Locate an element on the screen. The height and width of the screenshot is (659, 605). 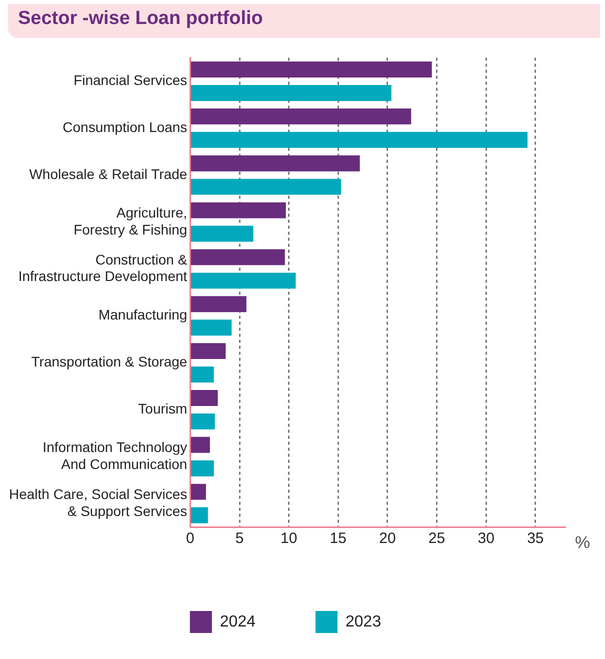
x-tick-label: 35 is located at coordinates (535, 539).